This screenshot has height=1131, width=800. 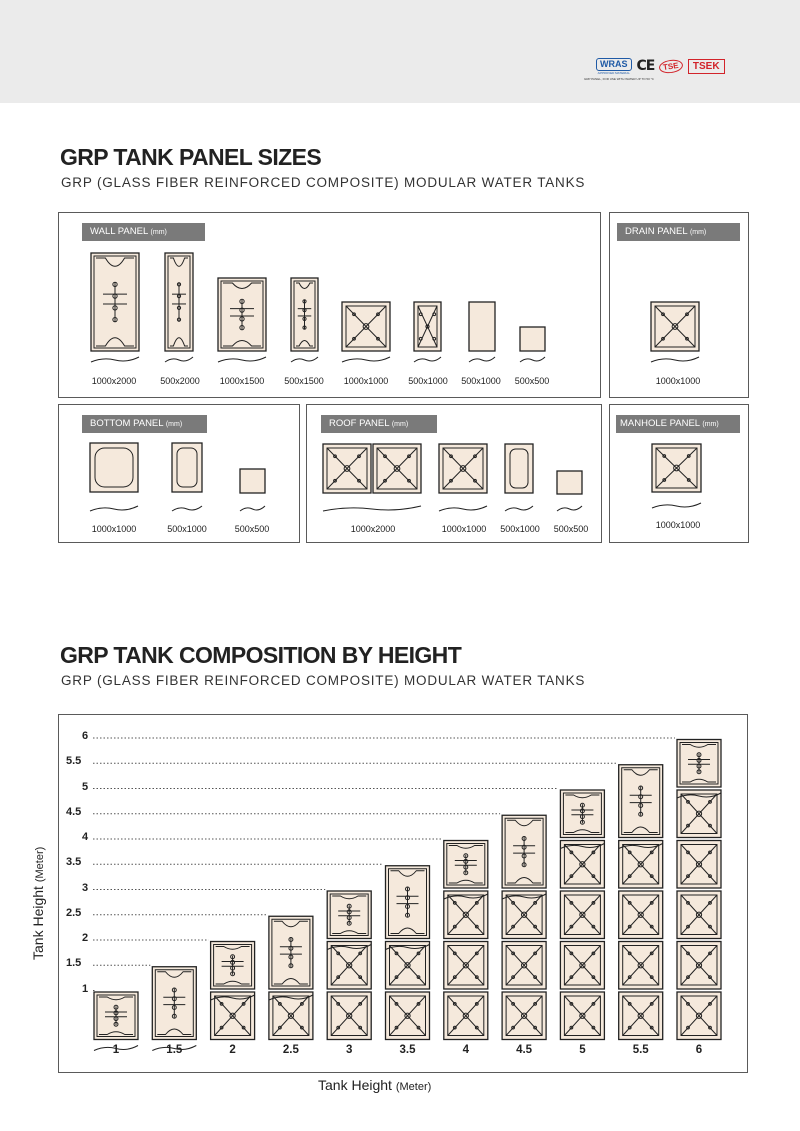 I want to click on x-axis-unit: (Meter), so click(x=413, y=1087).